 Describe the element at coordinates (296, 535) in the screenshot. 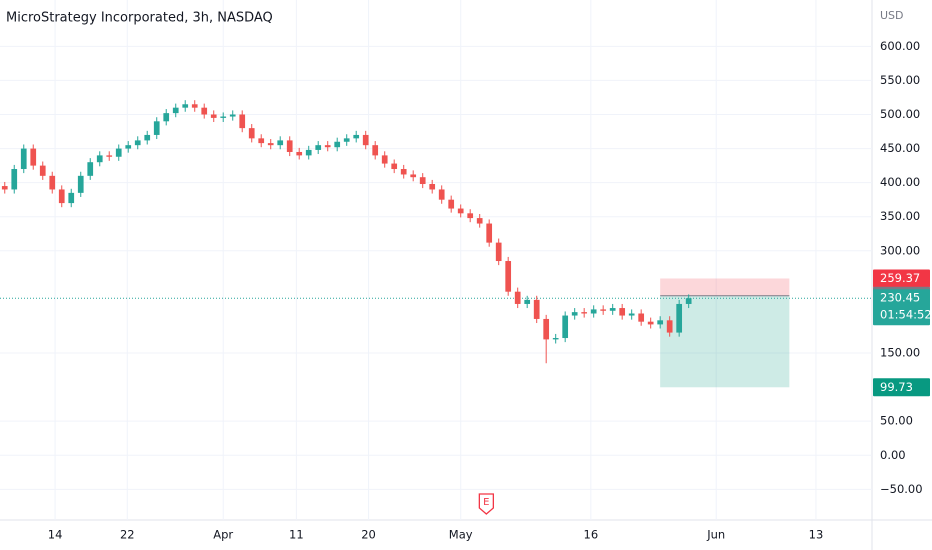

I see `x-tick-label: 11` at that location.